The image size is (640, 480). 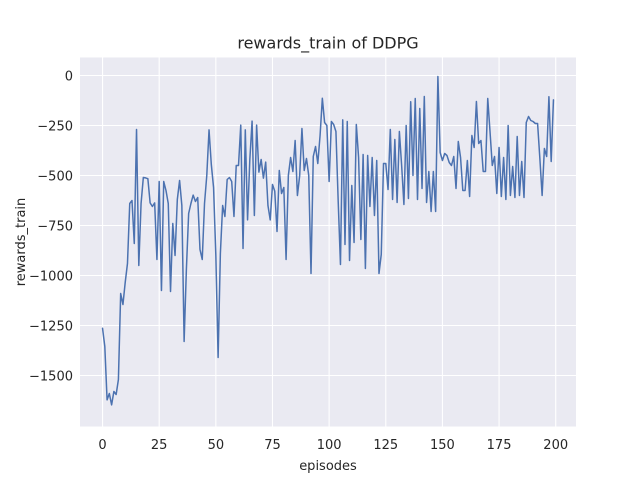 I want to click on x-tick-label: 75, so click(x=272, y=445).